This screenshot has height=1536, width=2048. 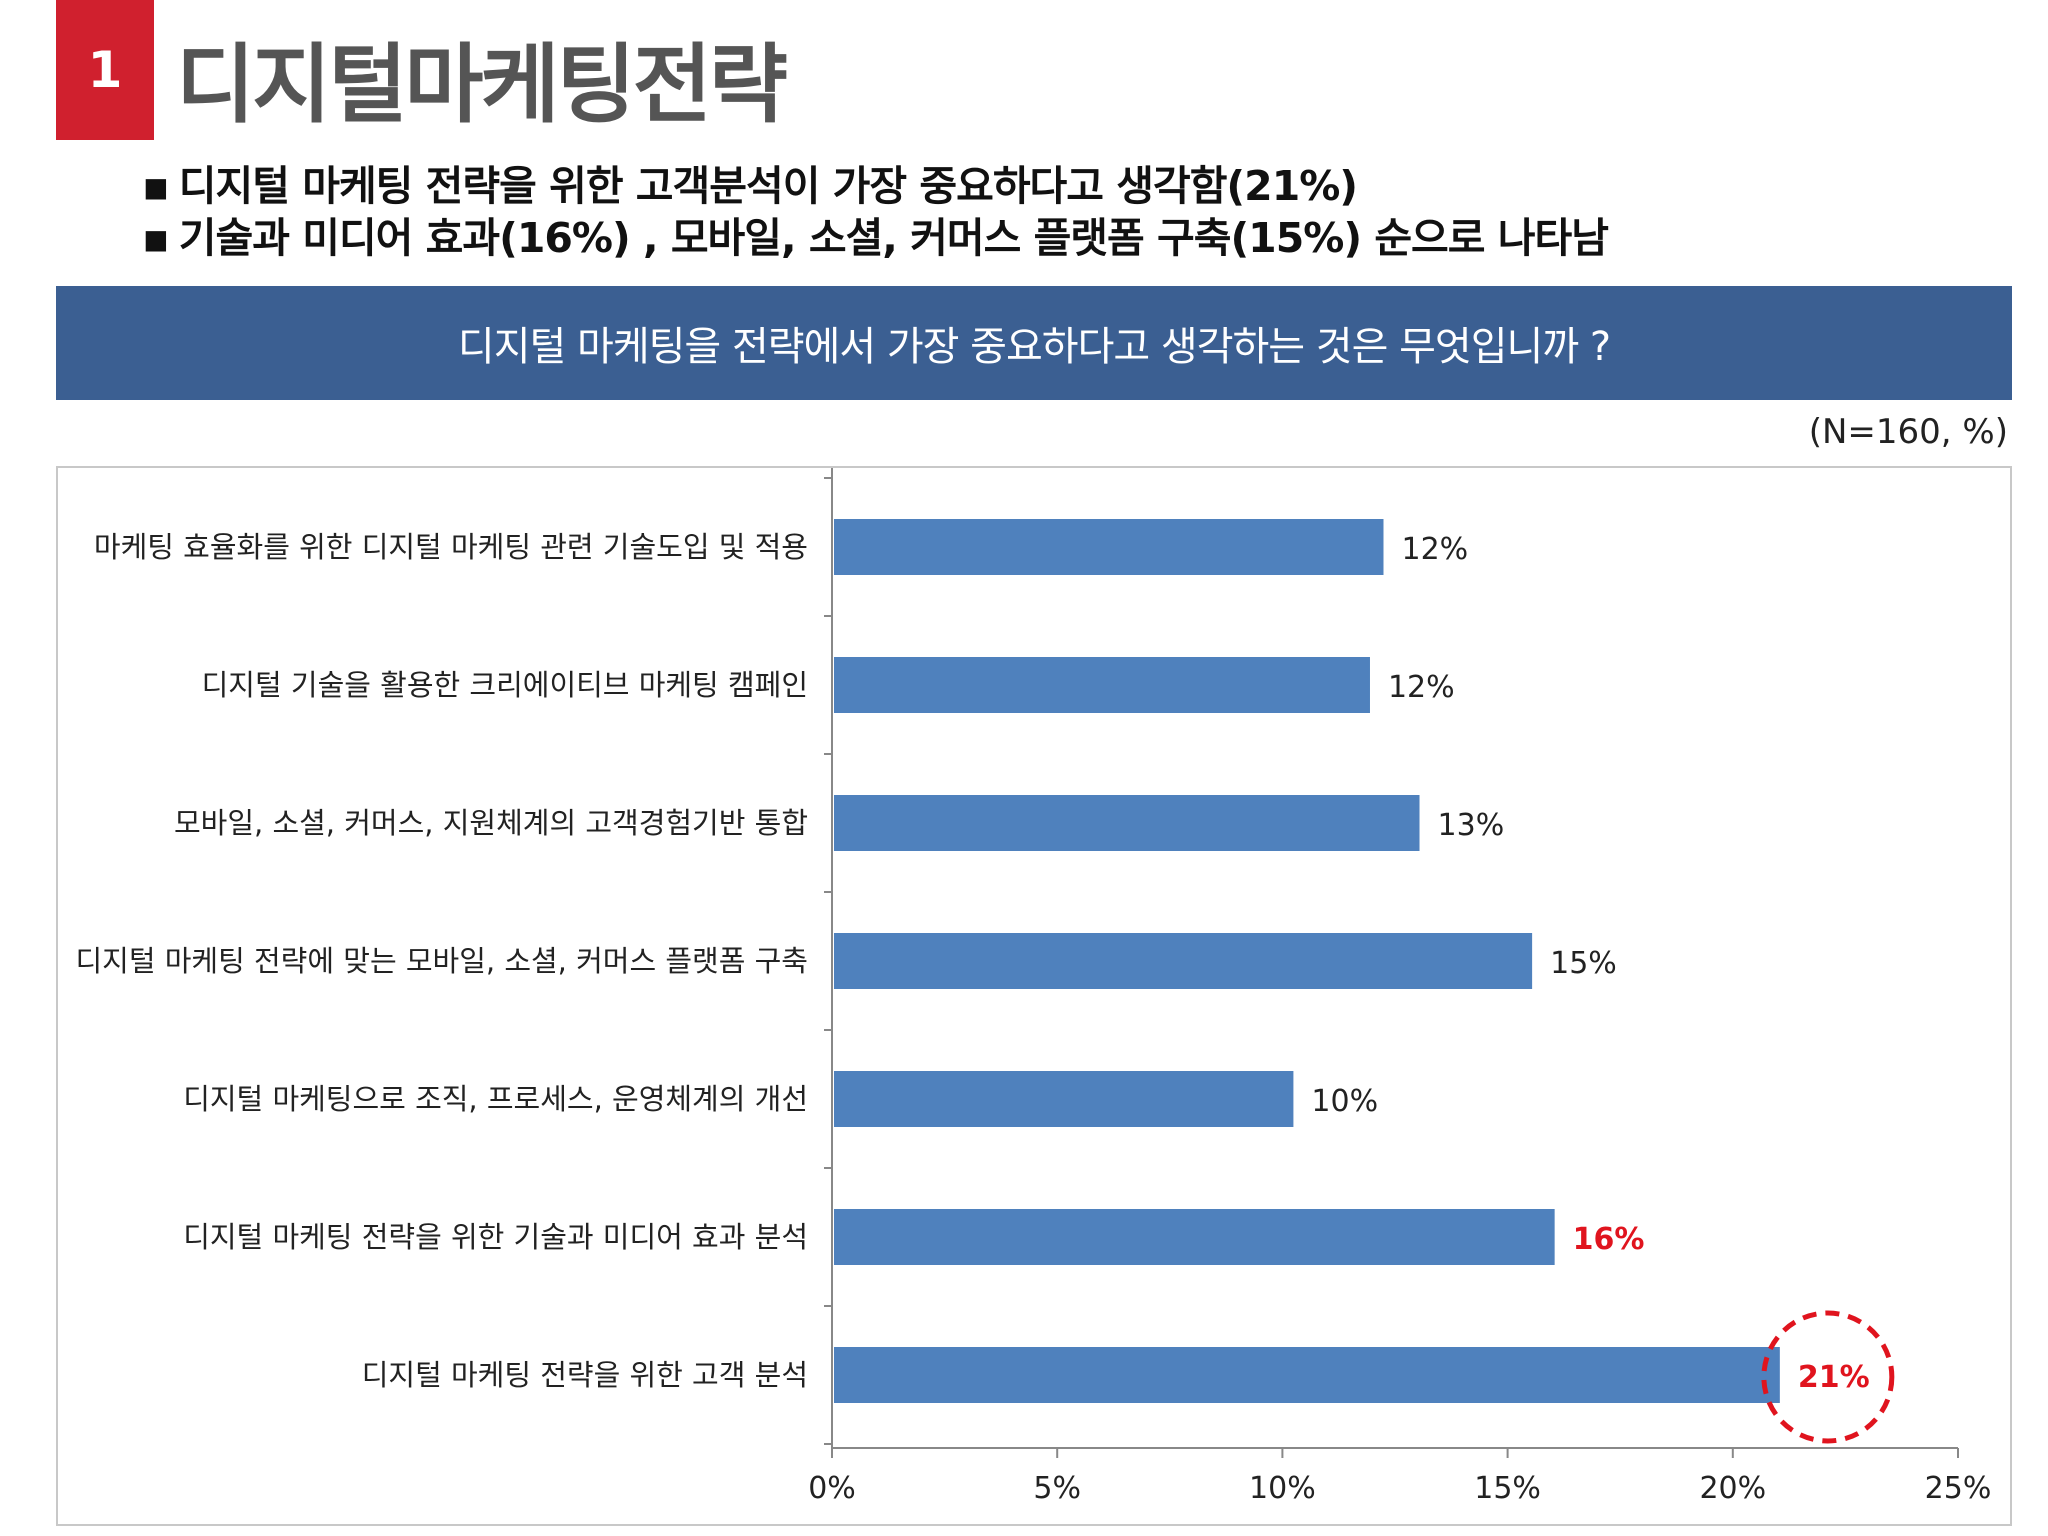 I want to click on x-tick-label: 15%, so click(x=1507, y=1488).